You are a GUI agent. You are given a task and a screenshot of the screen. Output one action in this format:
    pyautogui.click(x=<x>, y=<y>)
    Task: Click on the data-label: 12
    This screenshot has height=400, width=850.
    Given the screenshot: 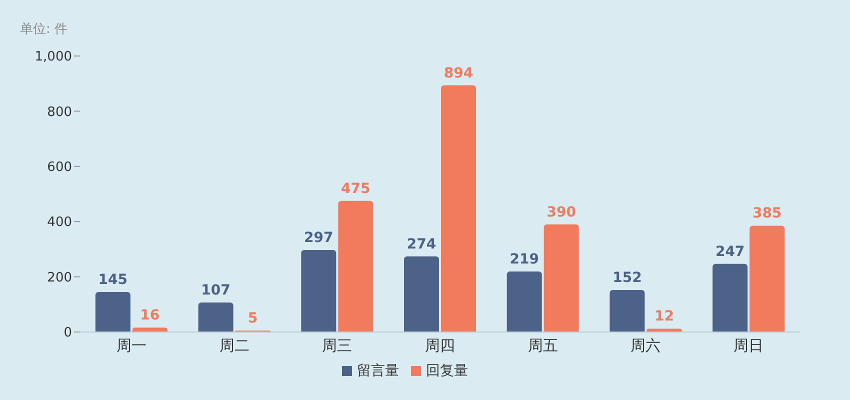 What is the action you would take?
    pyautogui.click(x=664, y=316)
    